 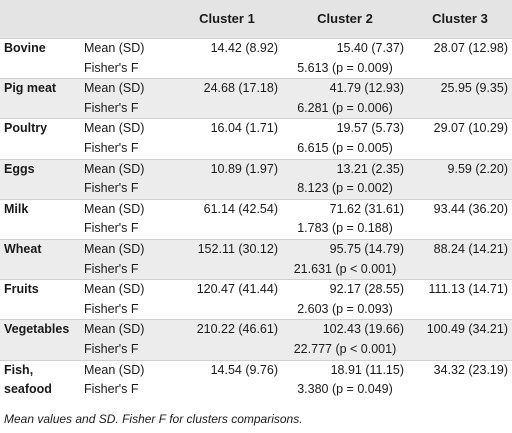 I want to click on cluster-3-value: 28.07 (12.98), so click(x=460, y=48).